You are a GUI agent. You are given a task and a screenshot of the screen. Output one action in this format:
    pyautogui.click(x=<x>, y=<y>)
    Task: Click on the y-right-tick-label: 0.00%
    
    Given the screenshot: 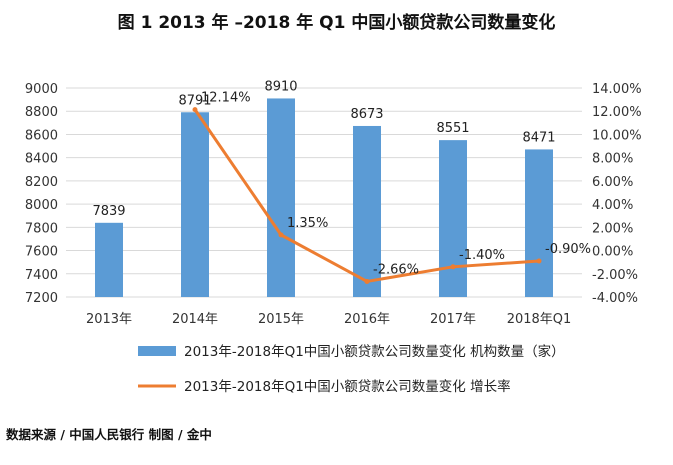 What is the action you would take?
    pyautogui.click(x=612, y=252)
    